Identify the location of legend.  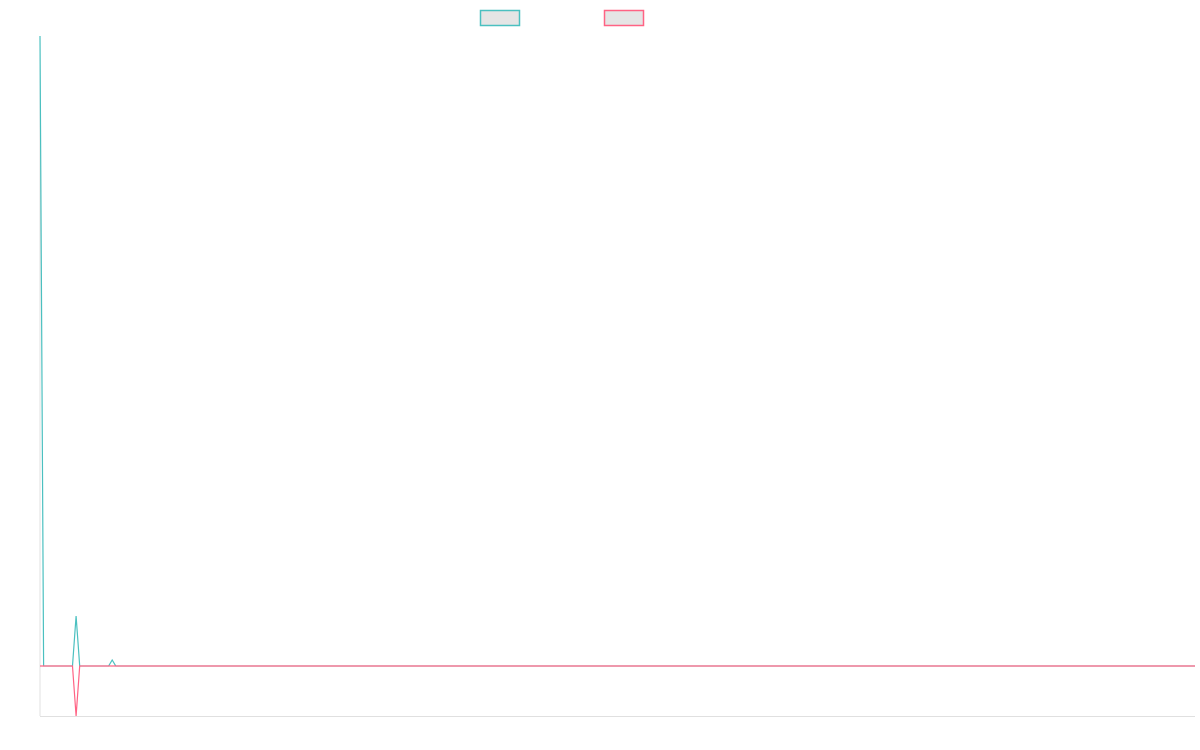
(562, 18).